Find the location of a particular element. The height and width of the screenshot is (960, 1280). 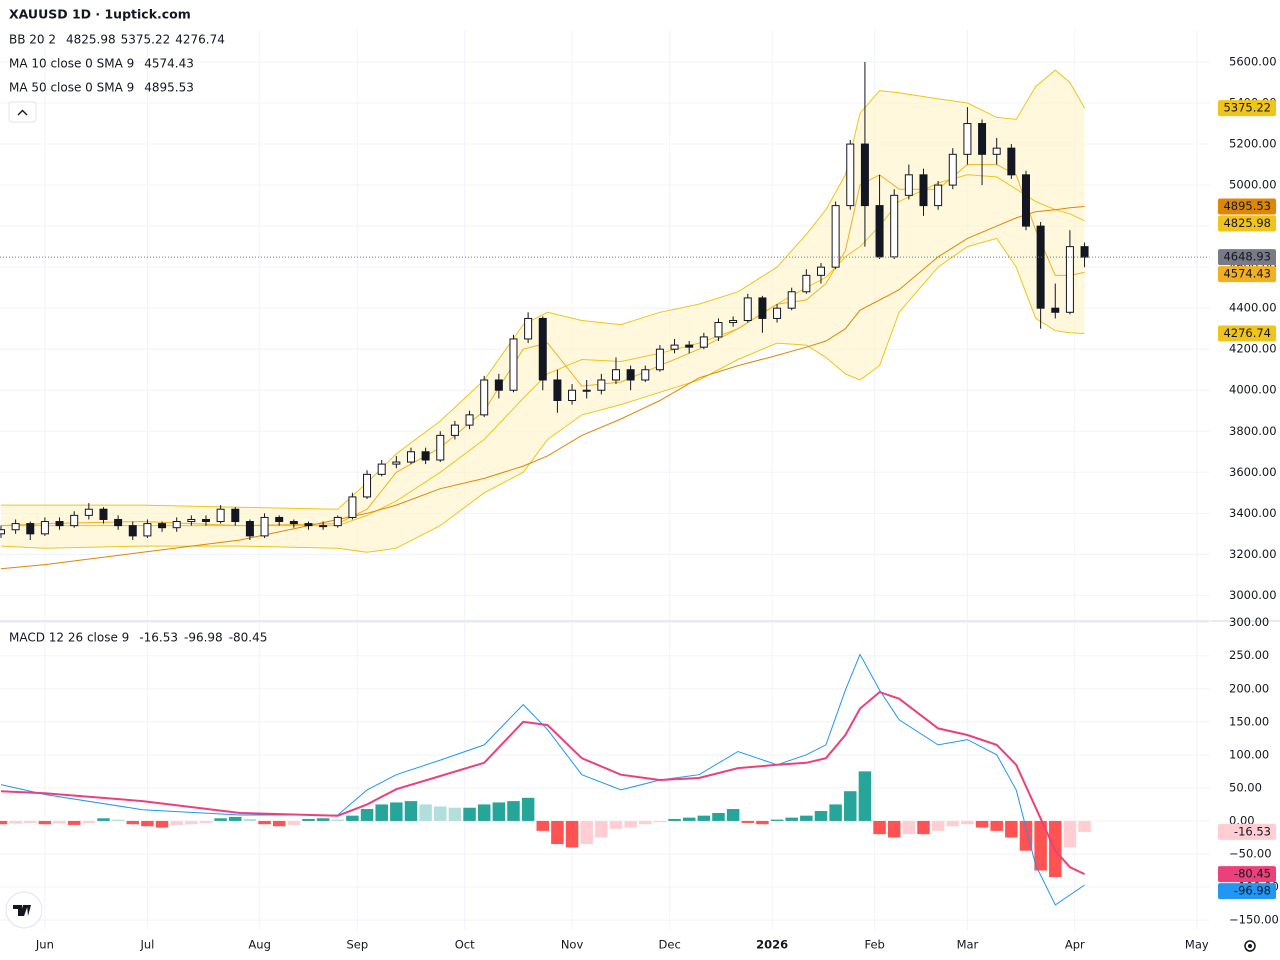

chevron-icon is located at coordinates (22, 112).